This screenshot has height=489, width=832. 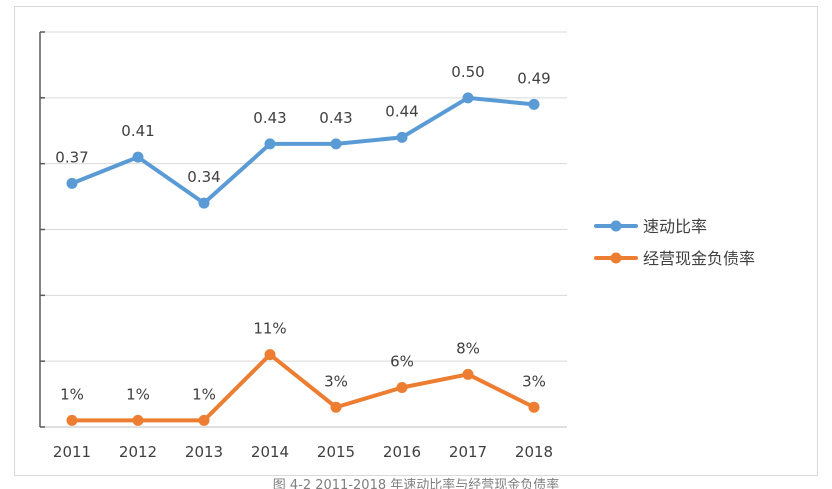 What do you see at coordinates (303, 452) in the screenshot?
I see `x-tick-labels: 2011 2012 2013 2014 2015 2016 2017 2018` at bounding box center [303, 452].